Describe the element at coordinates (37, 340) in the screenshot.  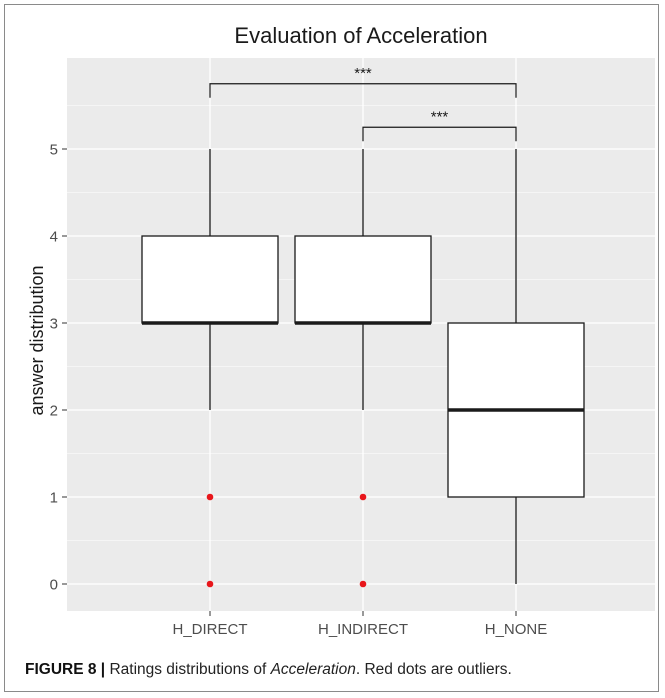
I see `y-axis-label: answer distribution` at that location.